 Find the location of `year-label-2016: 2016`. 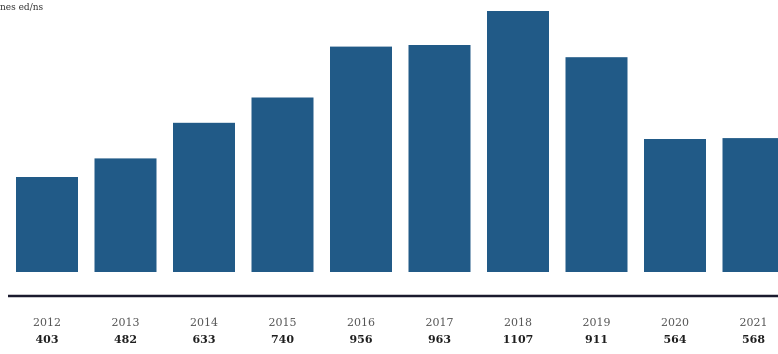

year-label-2016: 2016 is located at coordinates (361, 322).